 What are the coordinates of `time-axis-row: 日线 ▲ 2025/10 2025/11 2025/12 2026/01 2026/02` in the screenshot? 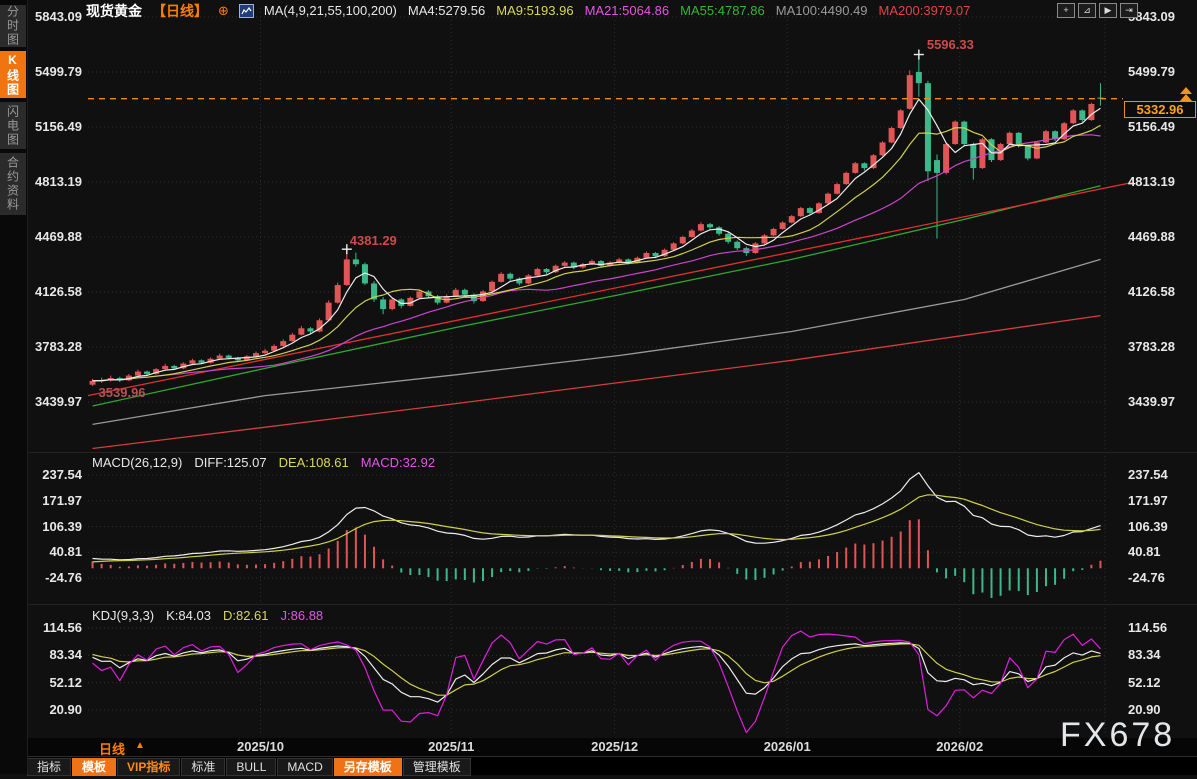 It's located at (612, 747).